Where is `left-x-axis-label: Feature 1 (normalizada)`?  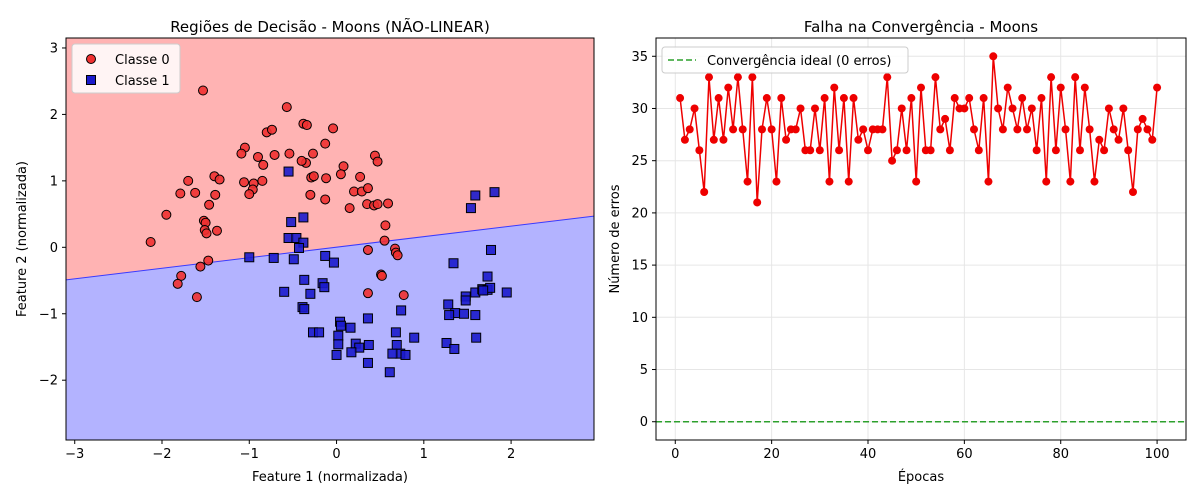
left-x-axis-label: Feature 1 (normalizada) is located at coordinates (330, 477).